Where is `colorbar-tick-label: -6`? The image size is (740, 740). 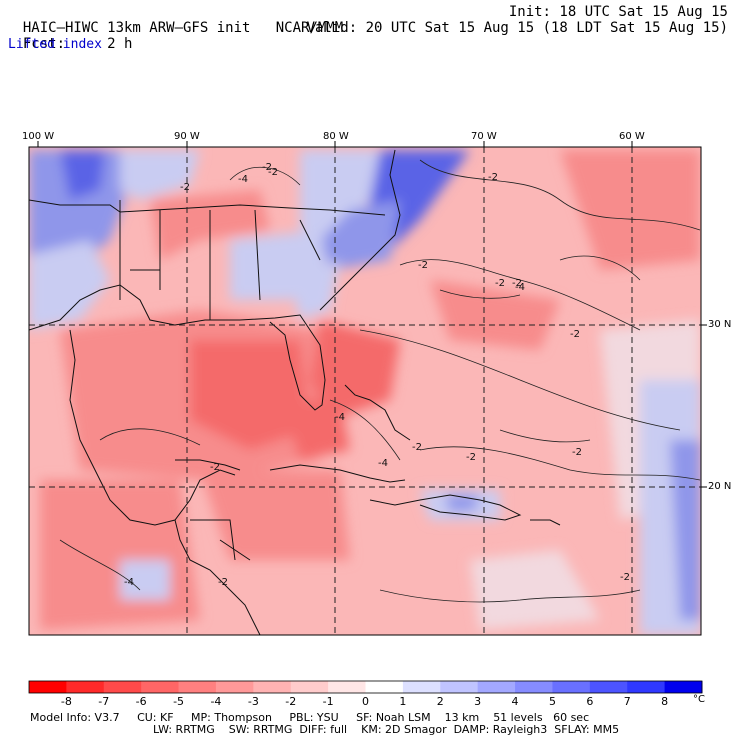
colorbar-tick-label: -6 is located at coordinates (141, 701).